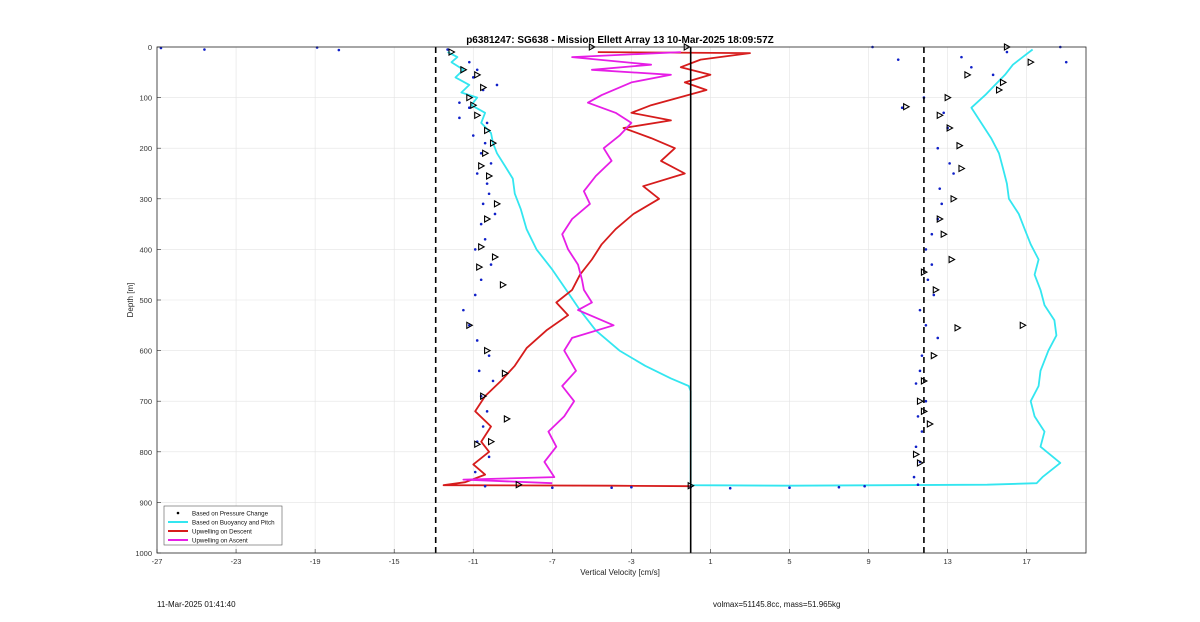  I want to click on legend-box, so click(223, 525).